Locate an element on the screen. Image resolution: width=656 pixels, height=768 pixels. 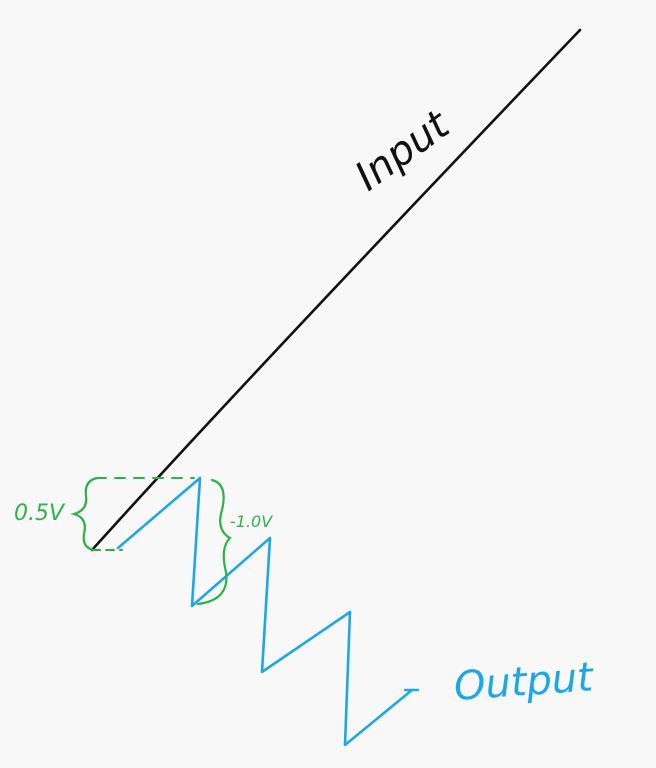
output-label: Output is located at coordinates (523, 682).